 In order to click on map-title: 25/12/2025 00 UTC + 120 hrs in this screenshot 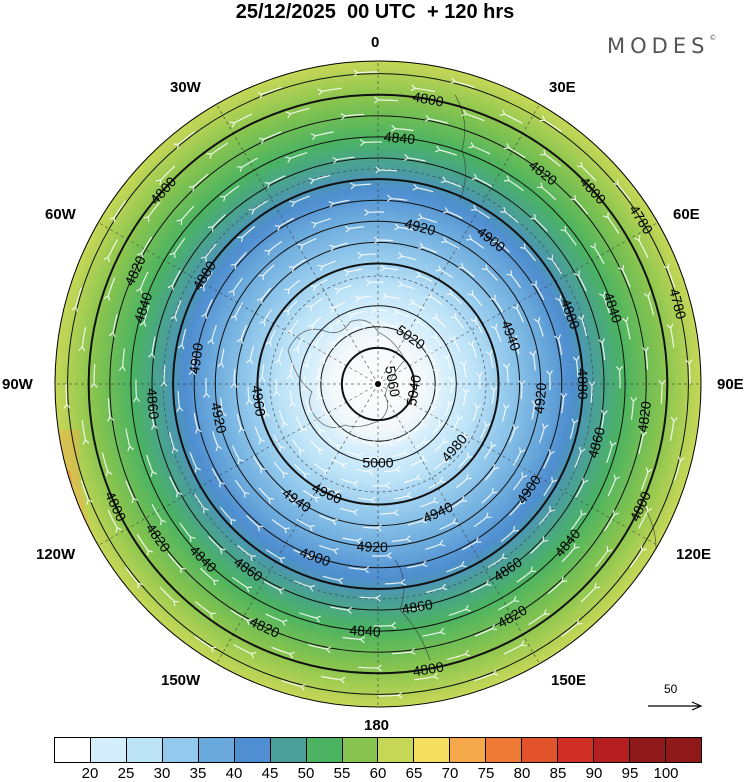, I will do `click(375, 12)`.